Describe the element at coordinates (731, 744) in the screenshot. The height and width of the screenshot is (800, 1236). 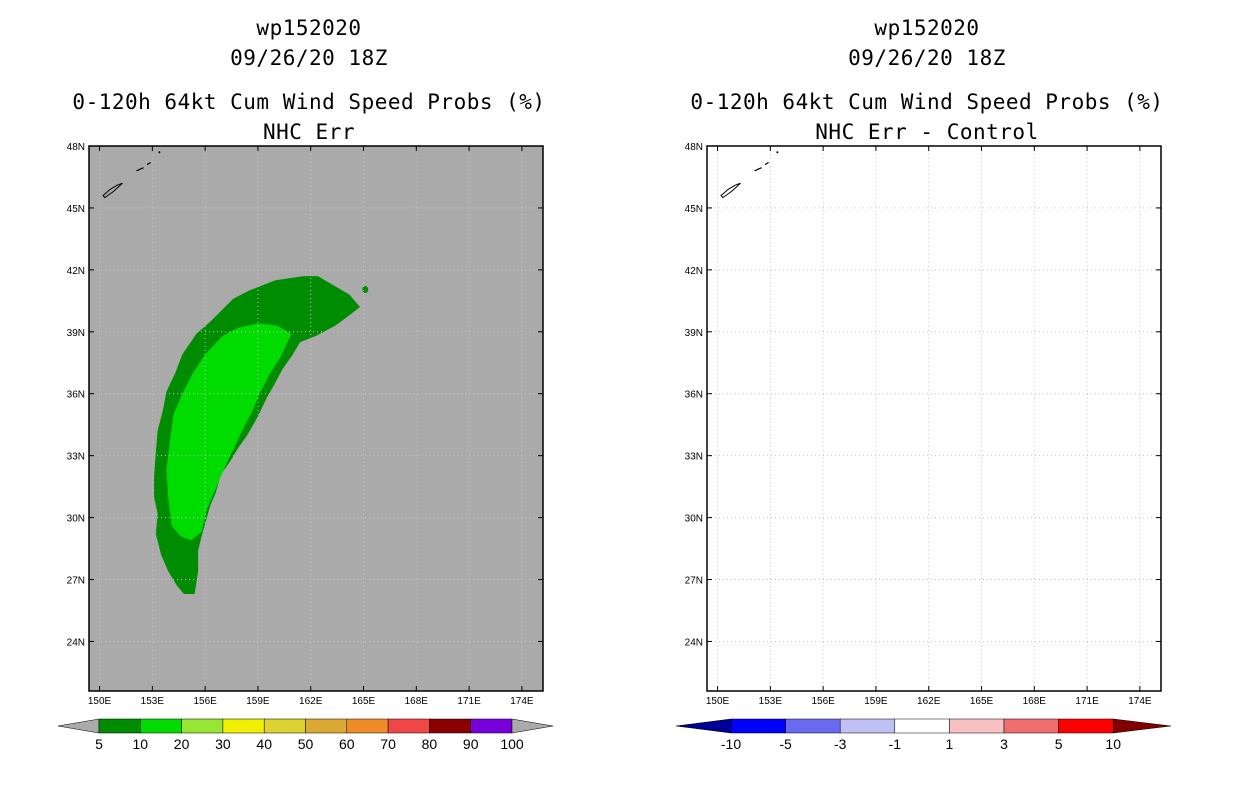
I see `colorbar-label: -10` at that location.